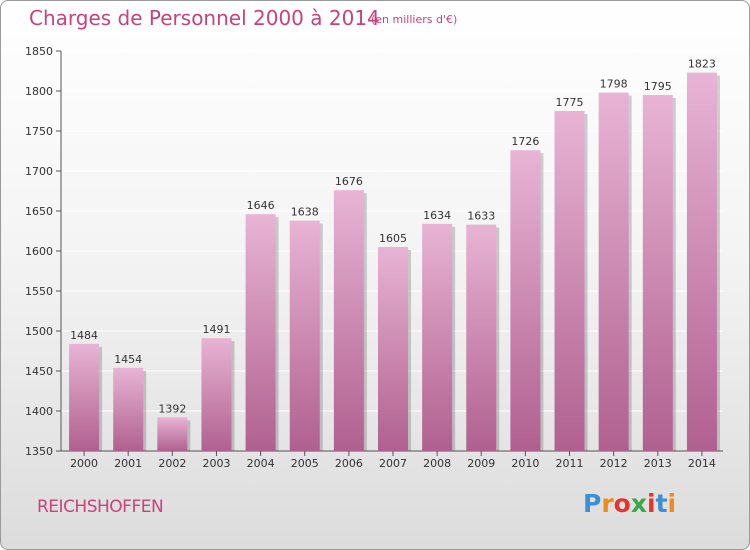 The width and height of the screenshot is (750, 550). What do you see at coordinates (39, 331) in the screenshot?
I see `y-tick-label: 1500` at bounding box center [39, 331].